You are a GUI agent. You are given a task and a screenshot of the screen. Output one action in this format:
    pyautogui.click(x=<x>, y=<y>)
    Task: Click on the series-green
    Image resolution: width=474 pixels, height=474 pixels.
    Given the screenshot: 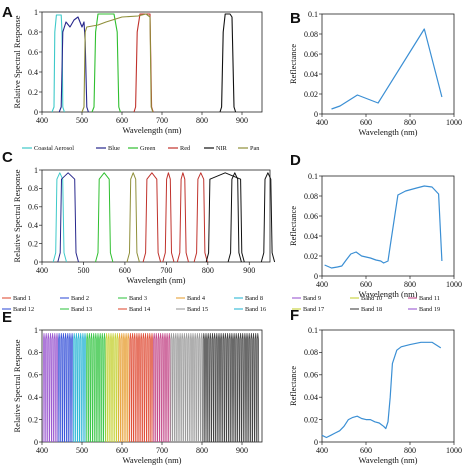 What is the action you would take?
    pyautogui.click(x=106, y=63)
    